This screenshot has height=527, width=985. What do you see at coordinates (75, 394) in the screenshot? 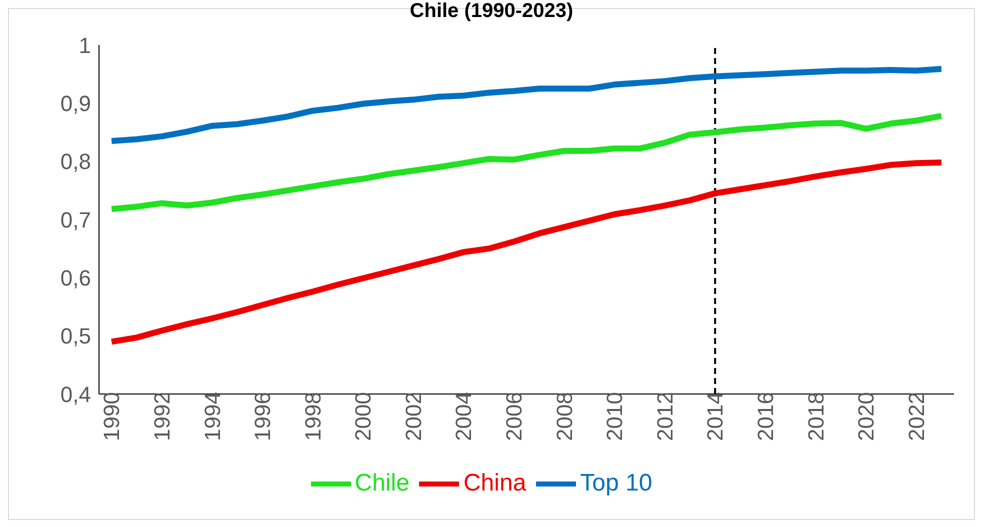
I see `y-tick-label: 0,4` at bounding box center [75, 394].